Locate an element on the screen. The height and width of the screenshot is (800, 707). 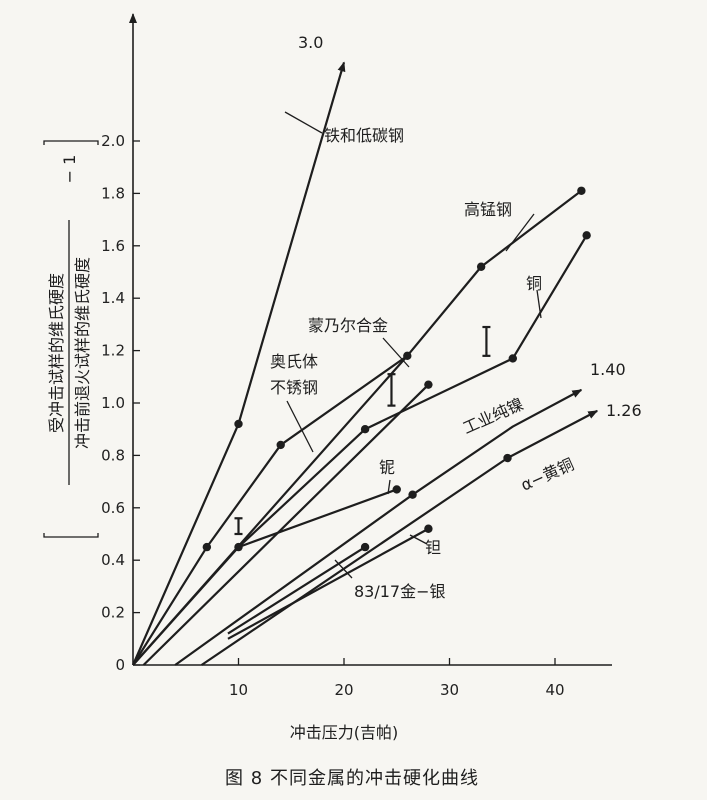
series-8-label: 钽 is located at coordinates (433, 547).